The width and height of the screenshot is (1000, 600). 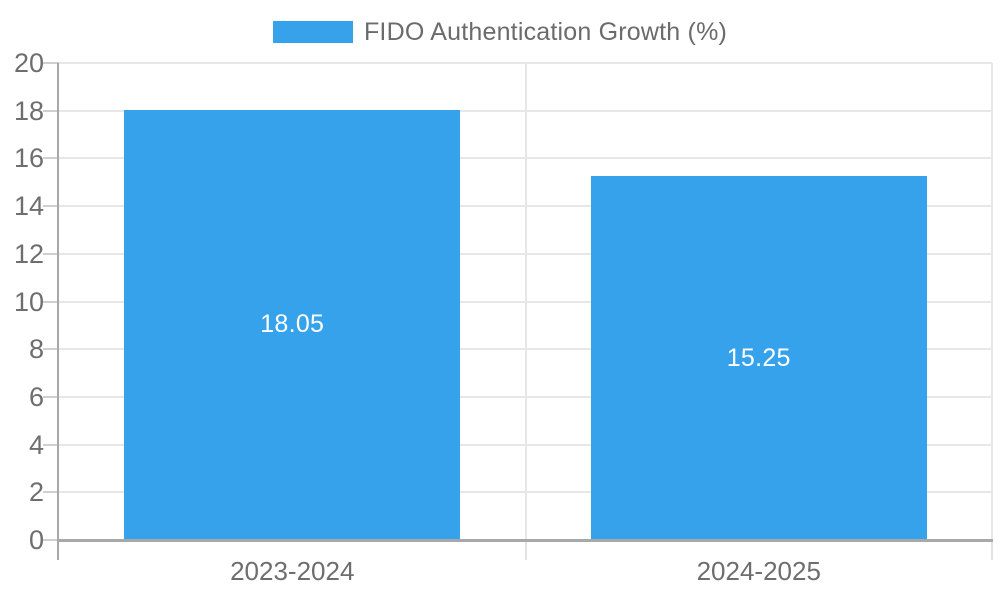 What do you see at coordinates (36, 492) in the screenshot?
I see `y-tick-label: 2` at bounding box center [36, 492].